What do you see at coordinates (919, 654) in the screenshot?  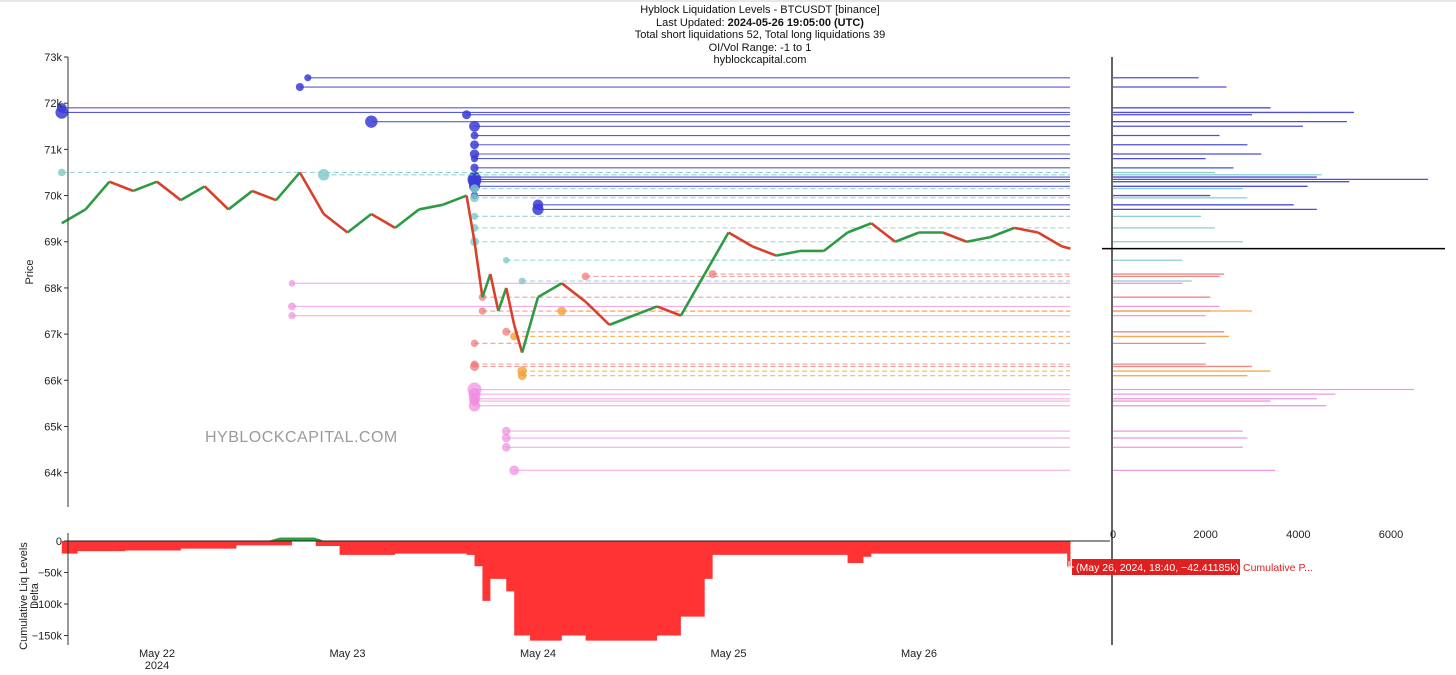 I see `x-tick-label: May 26` at bounding box center [919, 654].